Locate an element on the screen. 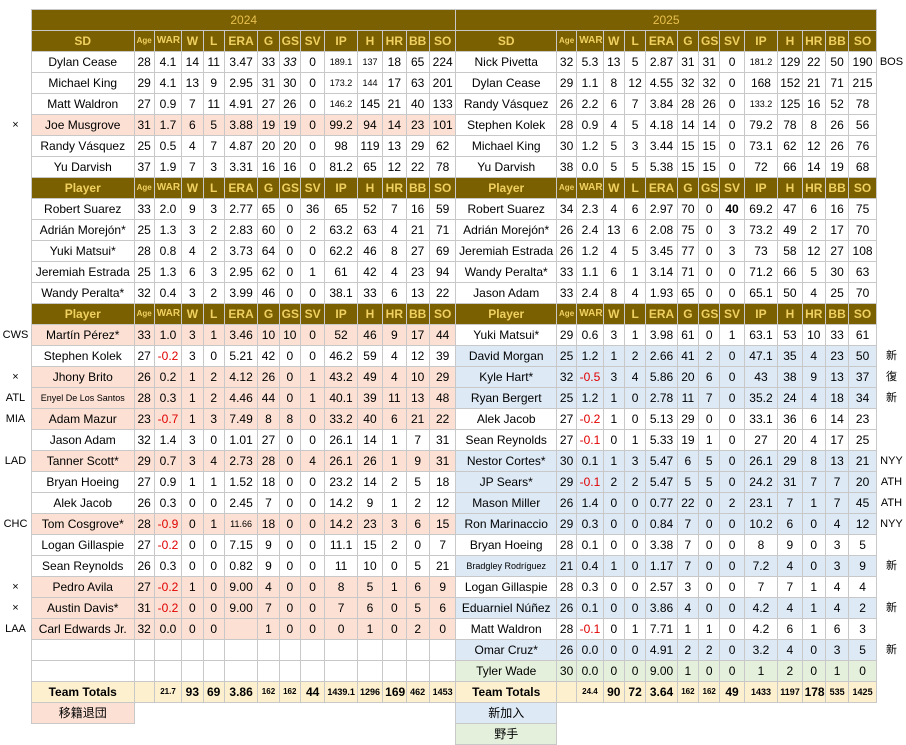  right-ip-cell: 79.2 is located at coordinates (761, 125).